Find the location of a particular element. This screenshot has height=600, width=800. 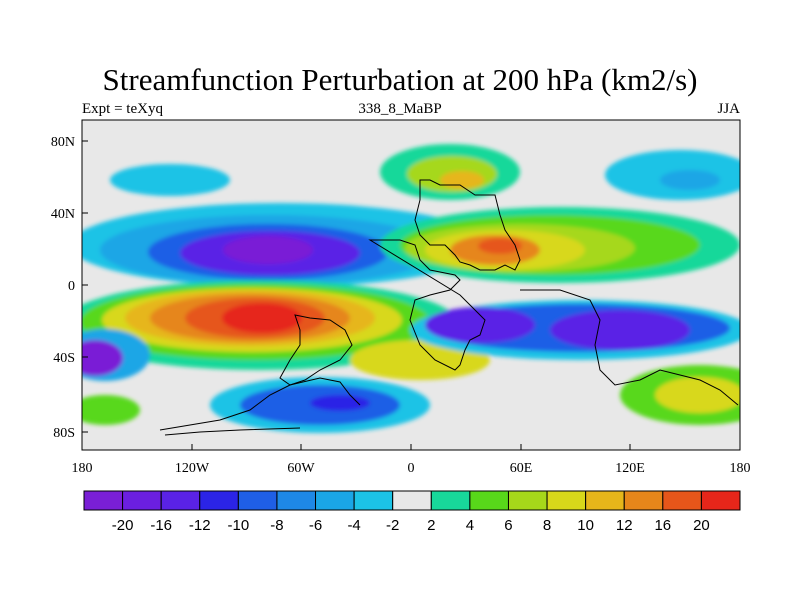

colorbar-label: 2 is located at coordinates (431, 525).